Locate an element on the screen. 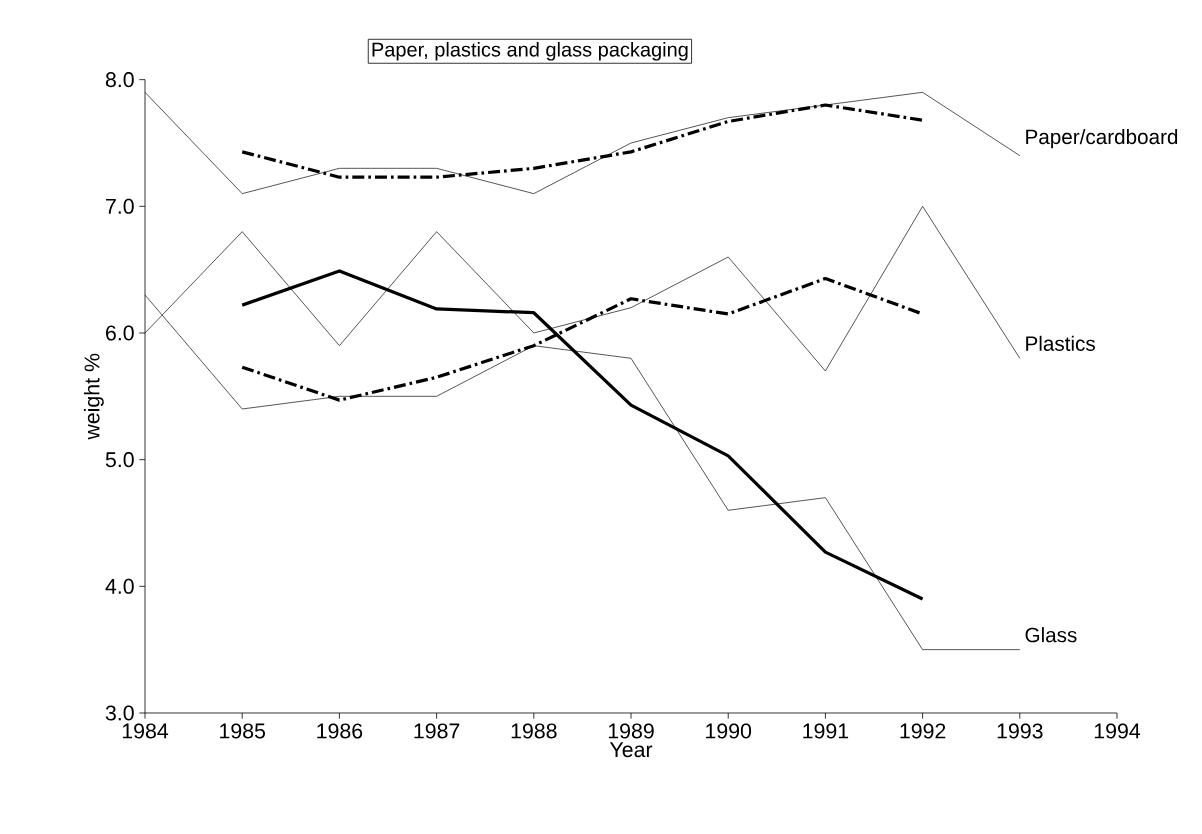 This screenshot has height=834, width=1202. x-tick-label: 1992 is located at coordinates (923, 731).